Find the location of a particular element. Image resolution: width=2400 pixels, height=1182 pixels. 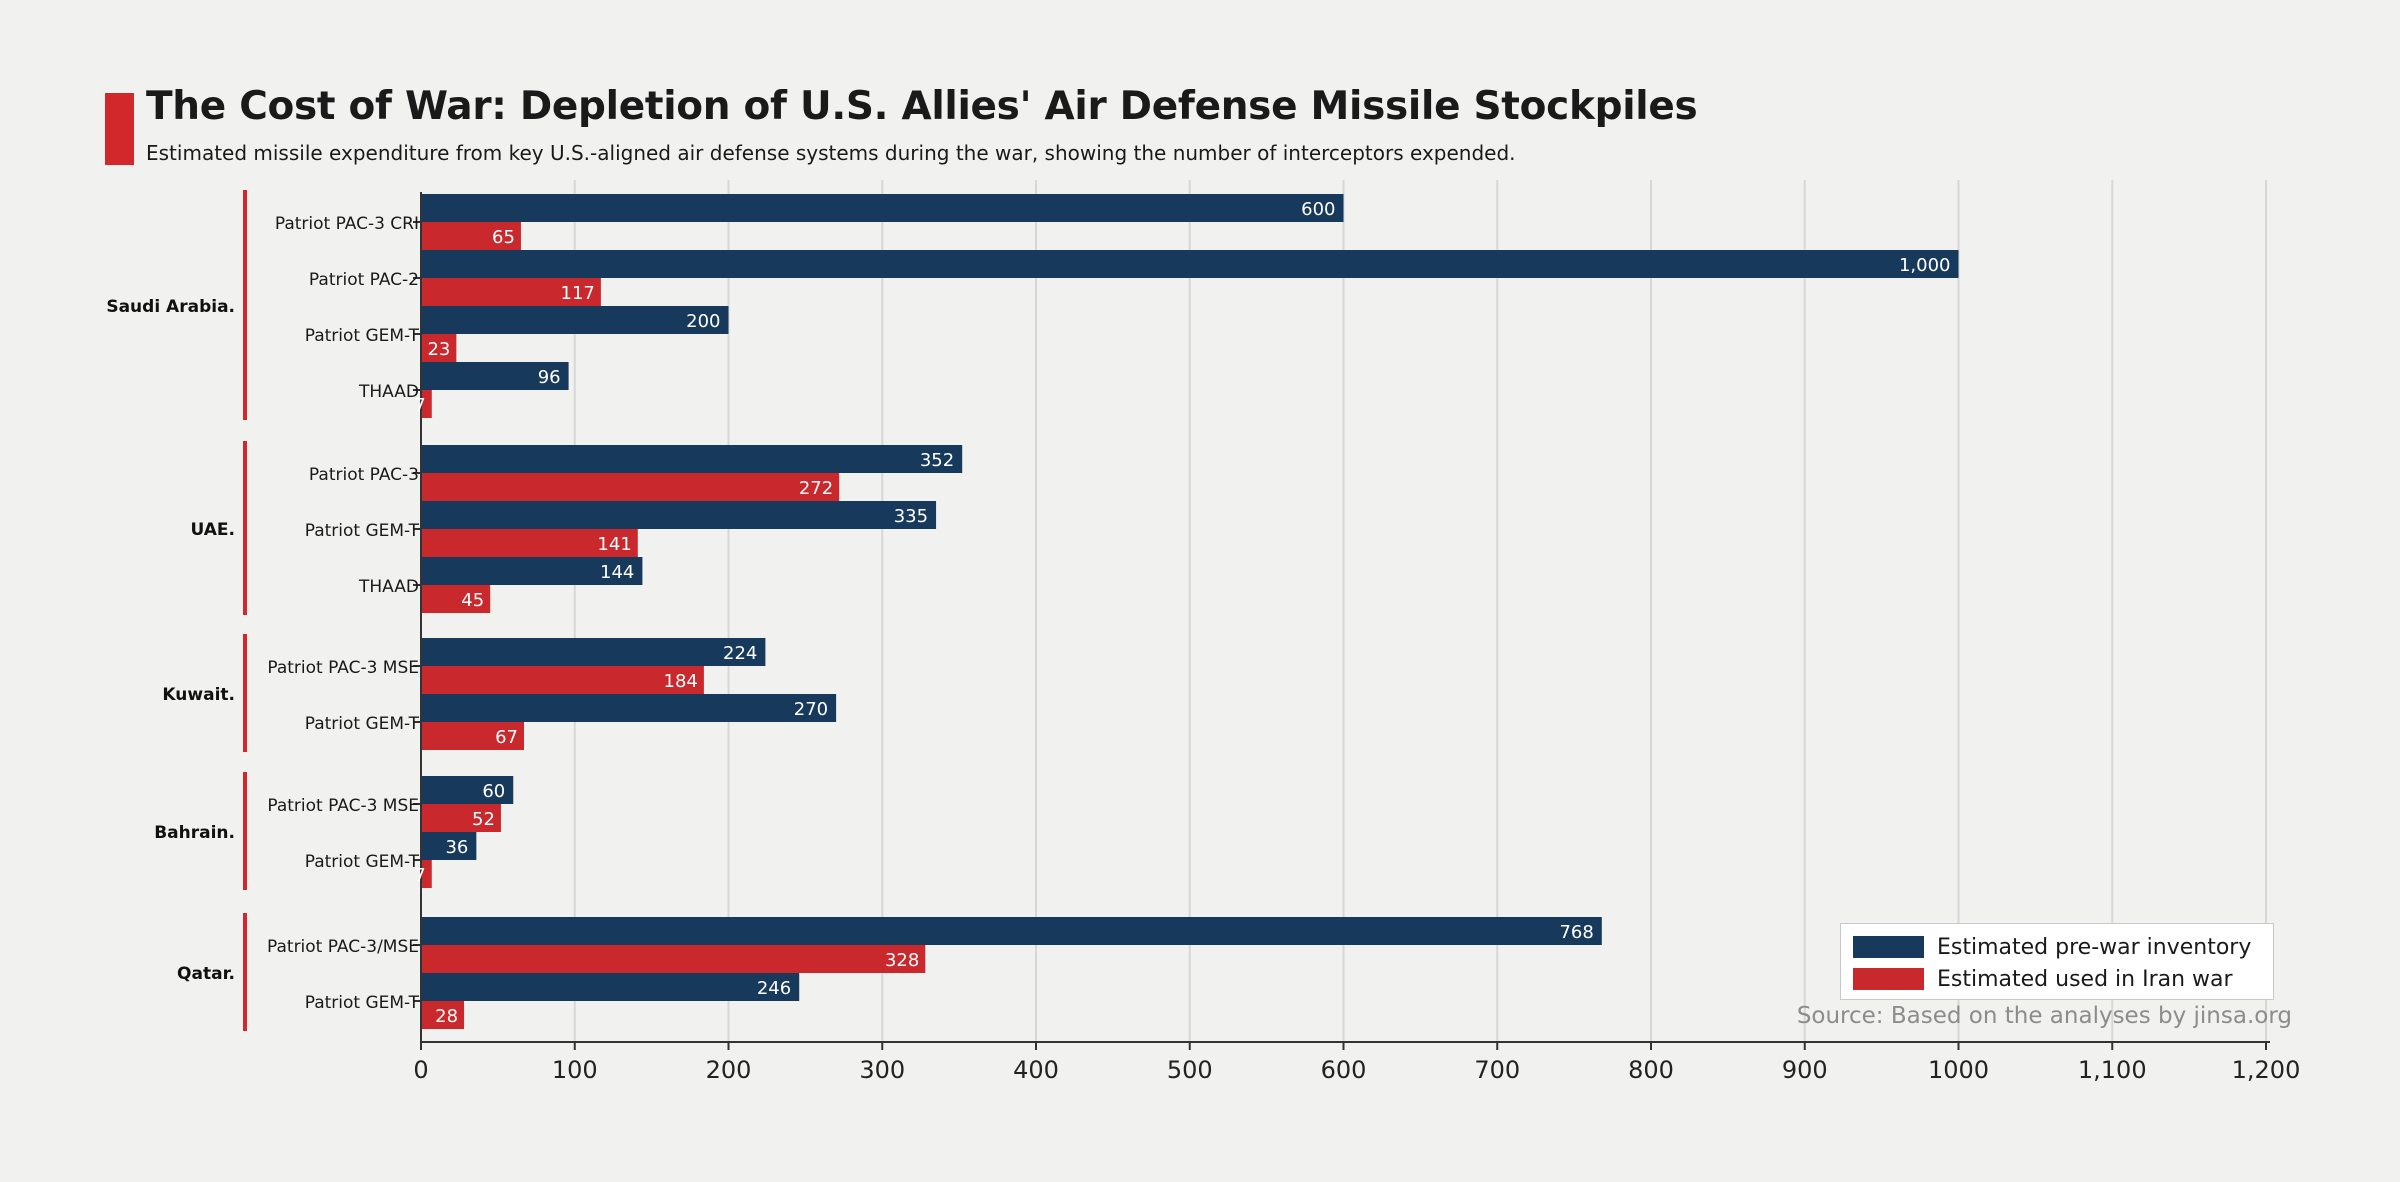

system-label: Patriot PAC-3 is located at coordinates (364, 475).